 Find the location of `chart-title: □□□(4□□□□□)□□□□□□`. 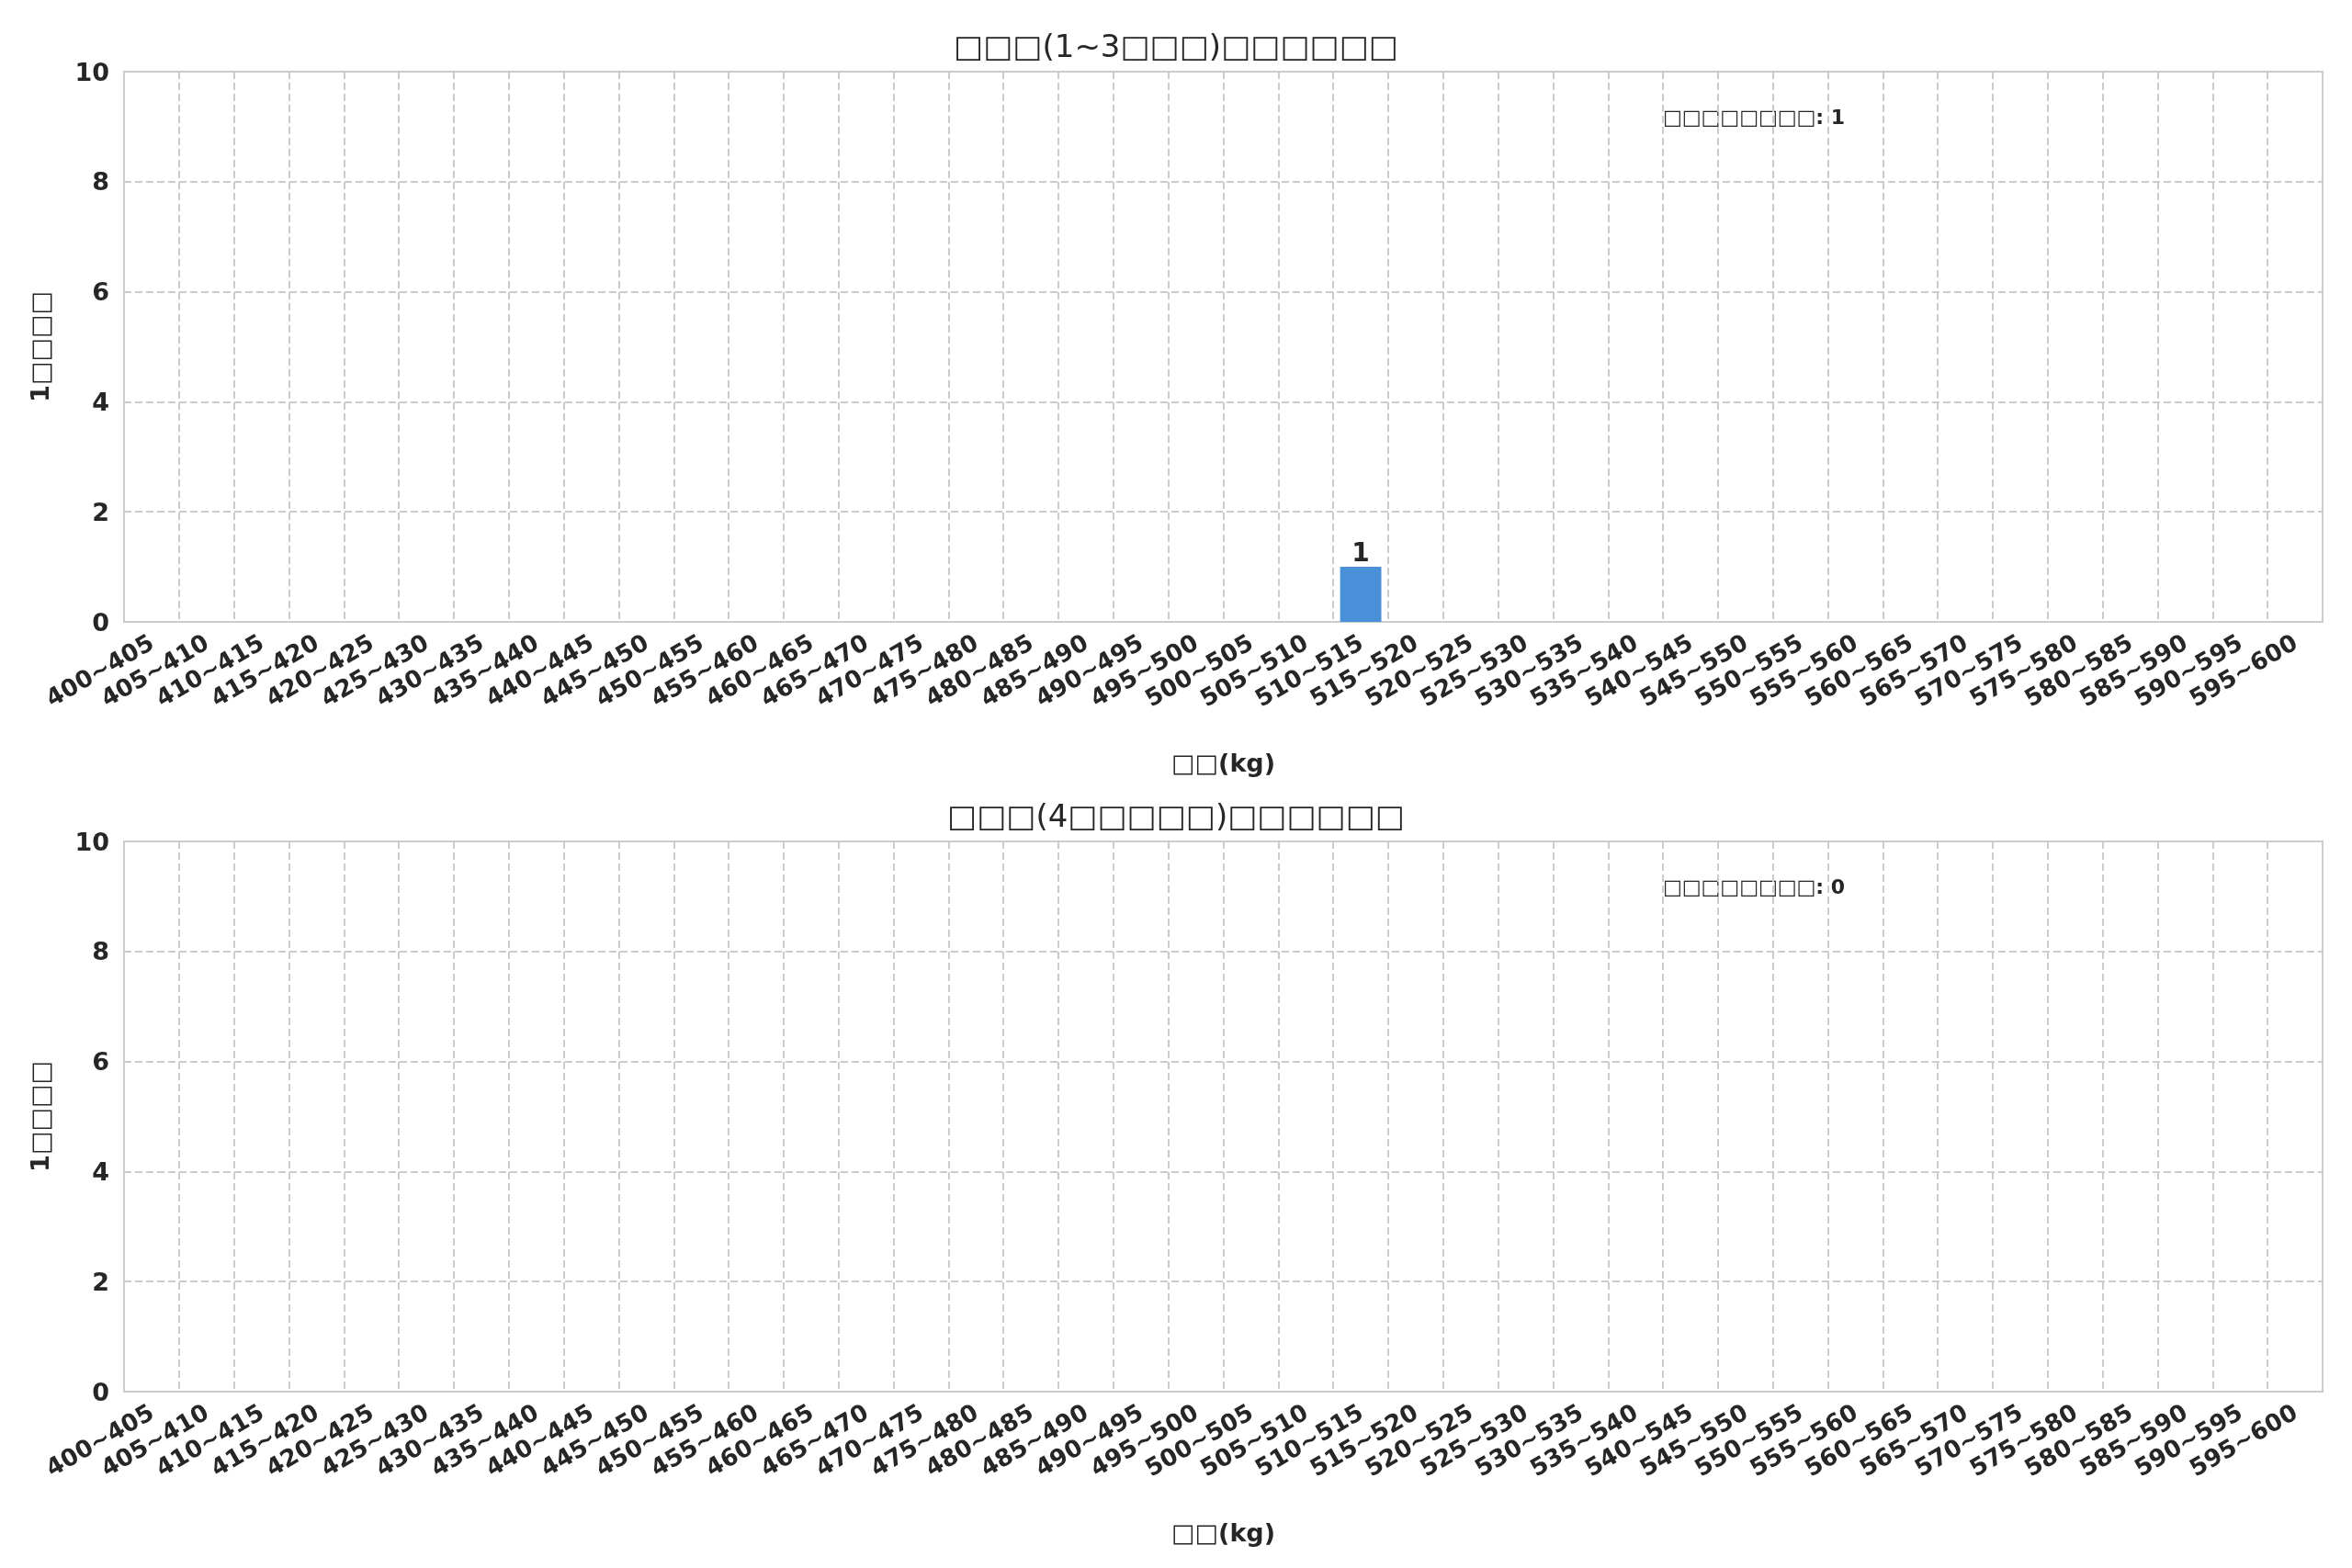

chart-title: □□□(4□□□□□)□□□□□□ is located at coordinates (1176, 816).